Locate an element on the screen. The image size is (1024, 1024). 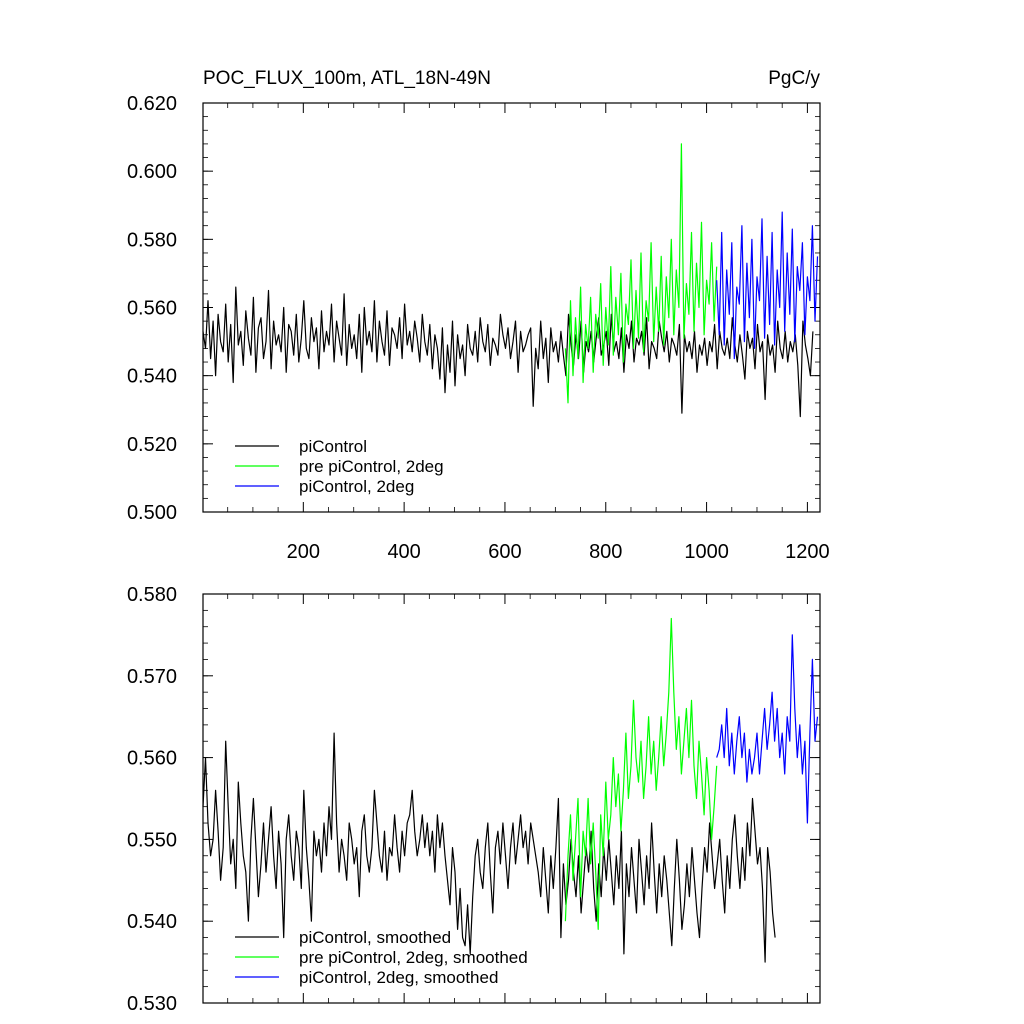
bottom-legend-label: pre piControl, 2deg, smoothed is located at coordinates (413, 957).